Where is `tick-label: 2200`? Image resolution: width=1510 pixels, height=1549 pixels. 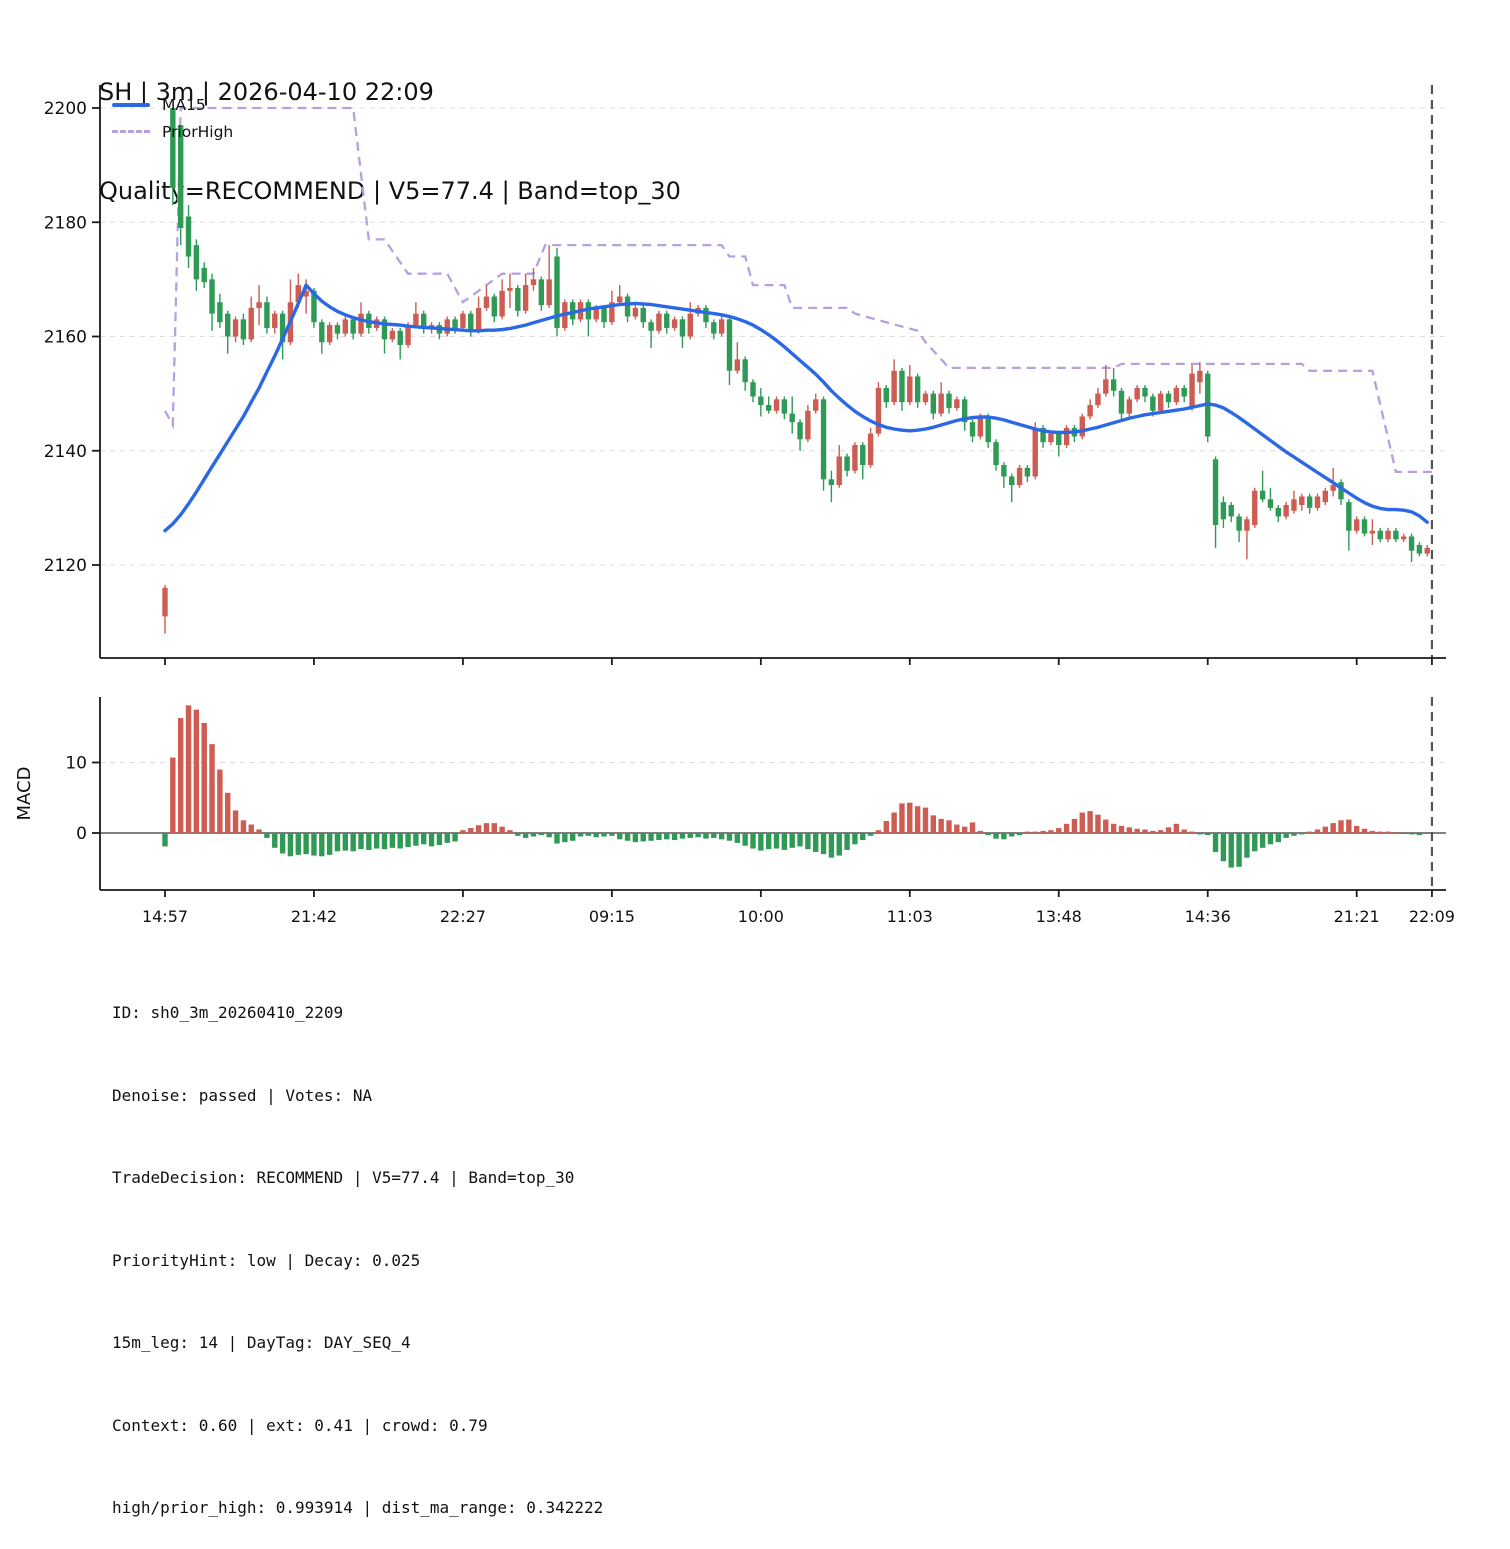
tick-label: 2200 is located at coordinates (65, 109).